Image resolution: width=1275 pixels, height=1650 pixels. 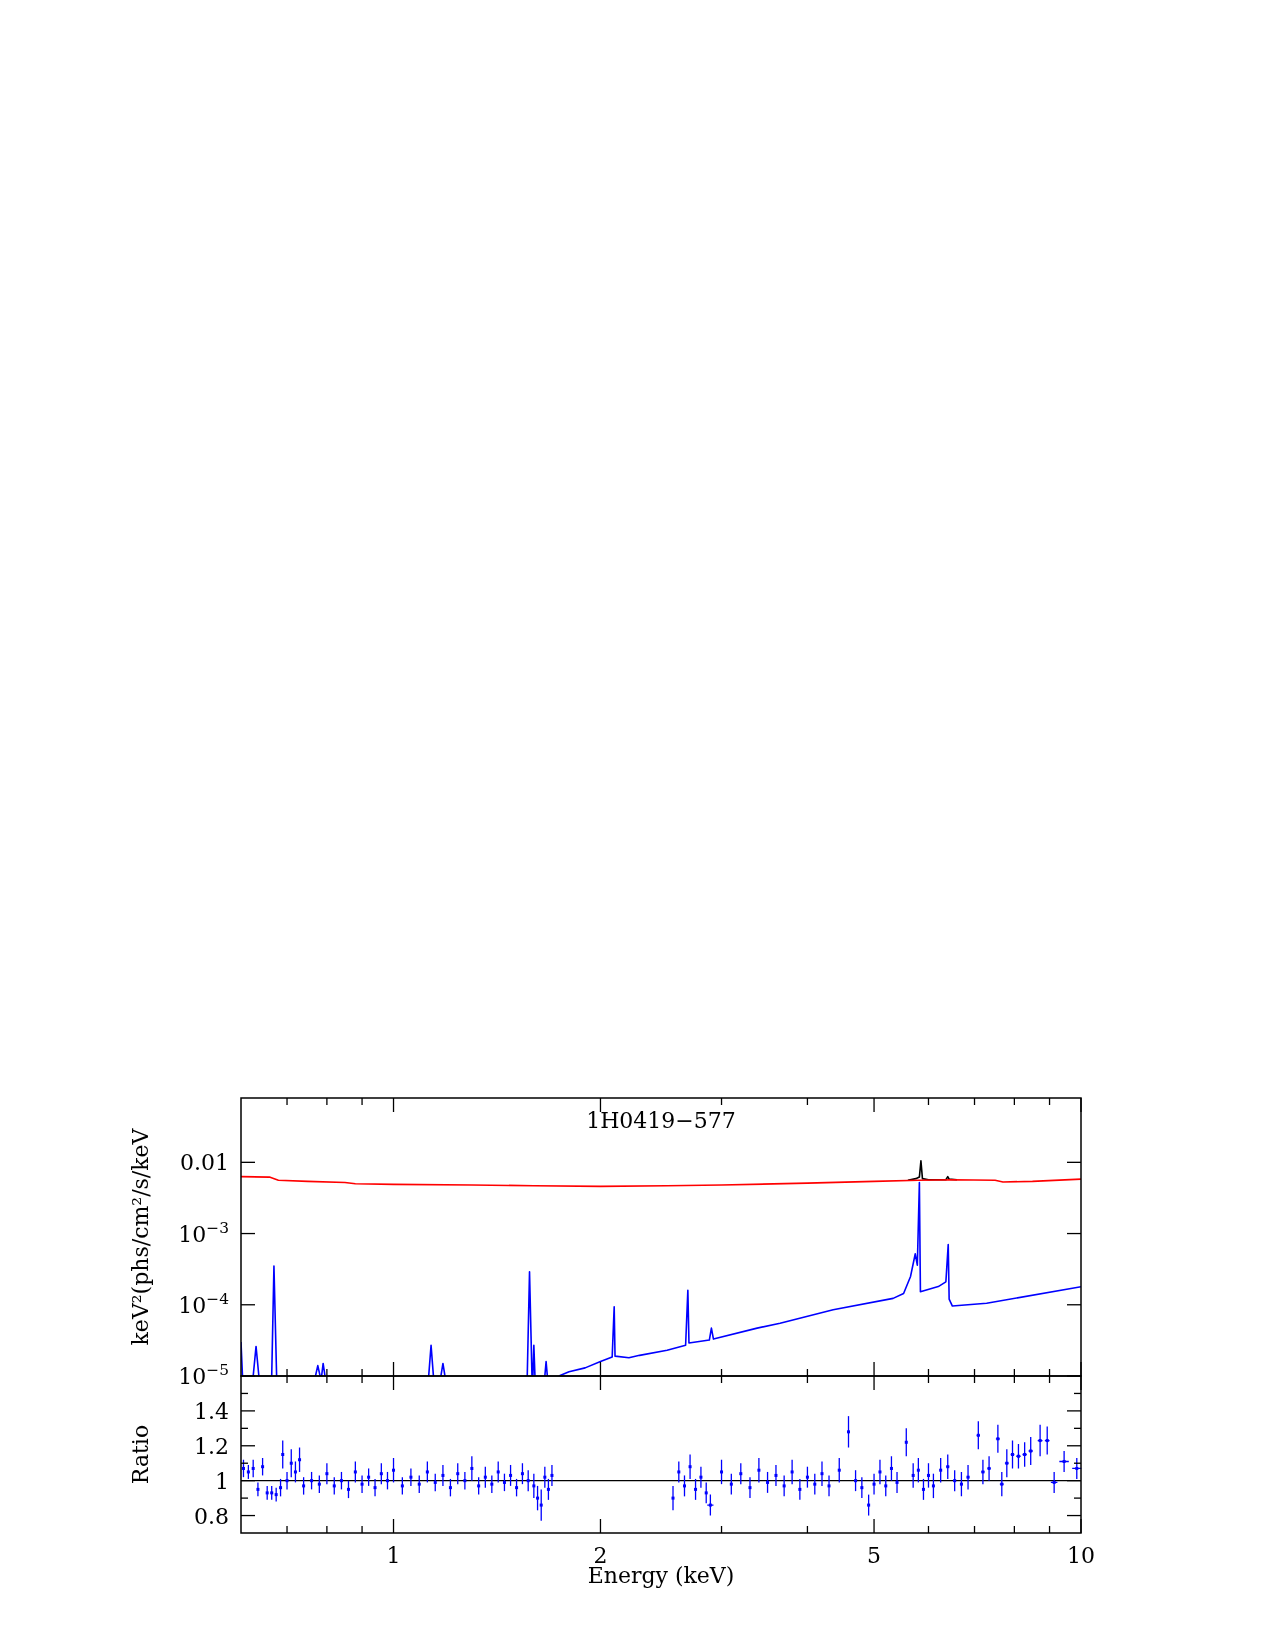 I want to click on x-tick-label: 5, so click(x=874, y=1555).